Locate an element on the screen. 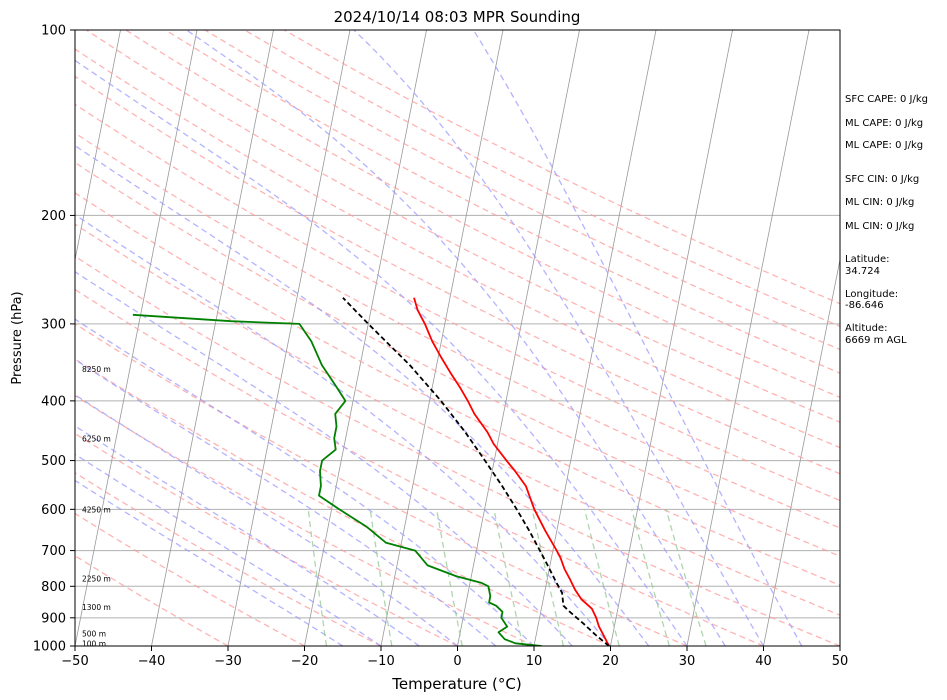  temperature-profile is located at coordinates (511, 471).